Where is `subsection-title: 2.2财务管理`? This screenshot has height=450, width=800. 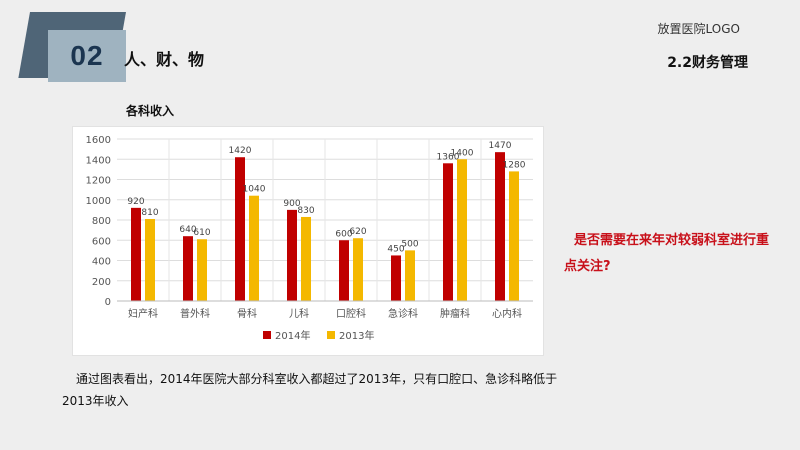 subsection-title: 2.2财务管理 is located at coordinates (707, 63).